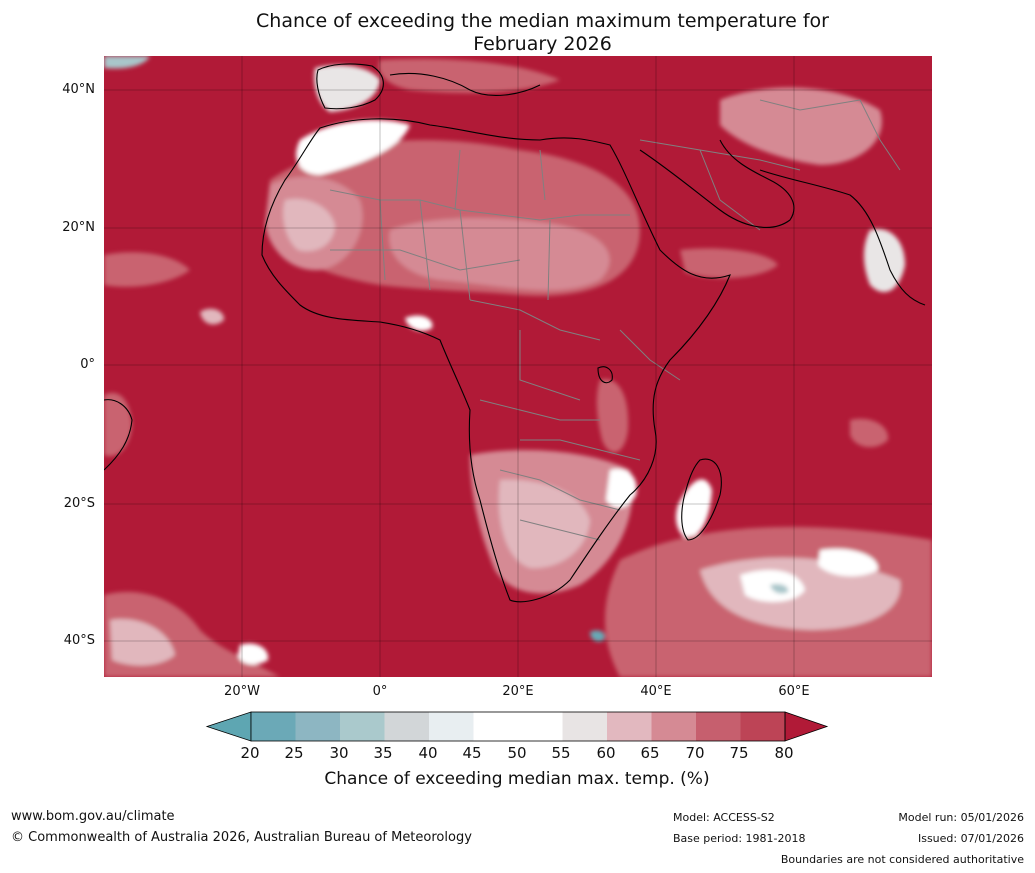 This screenshot has width=1035, height=873. I want to click on footer-website: www.bom.gov.au/climate, so click(93, 816).